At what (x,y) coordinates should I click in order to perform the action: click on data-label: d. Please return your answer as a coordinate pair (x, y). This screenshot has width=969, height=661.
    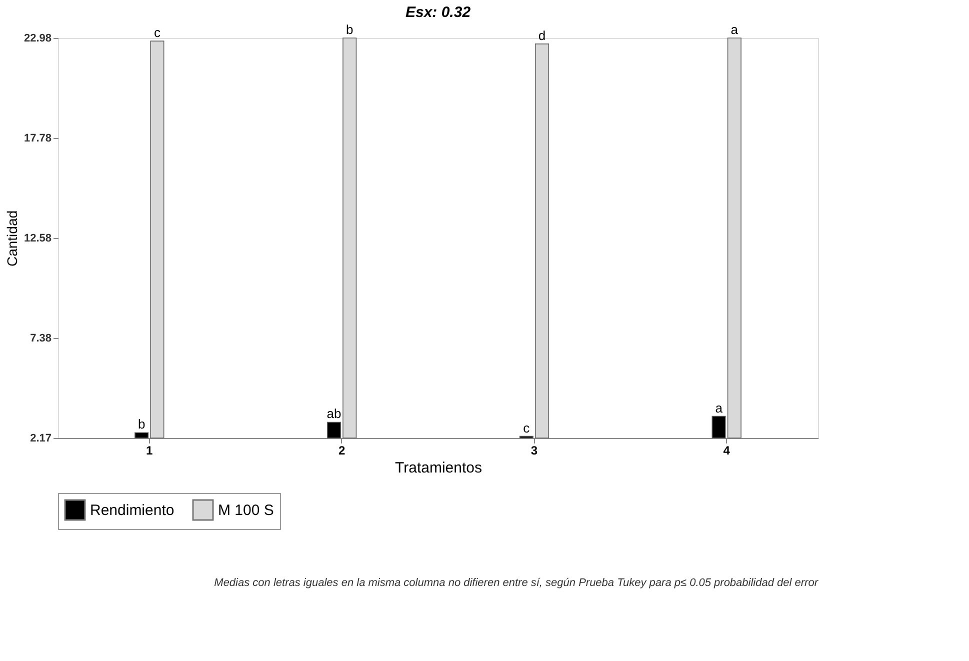
    Looking at the image, I should click on (542, 35).